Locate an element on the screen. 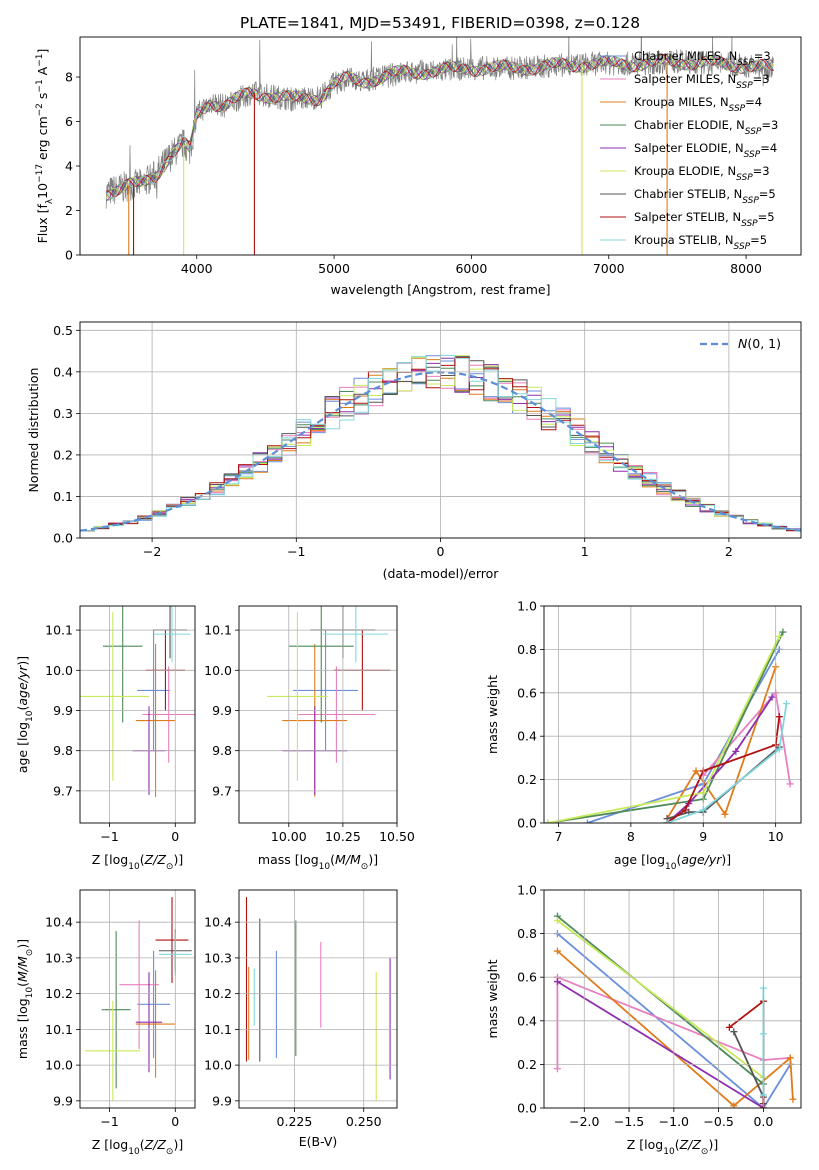 Image resolution: width=819 pixels, height=1170 pixels. y-tick-label: 10.1 is located at coordinates (59, 1029).